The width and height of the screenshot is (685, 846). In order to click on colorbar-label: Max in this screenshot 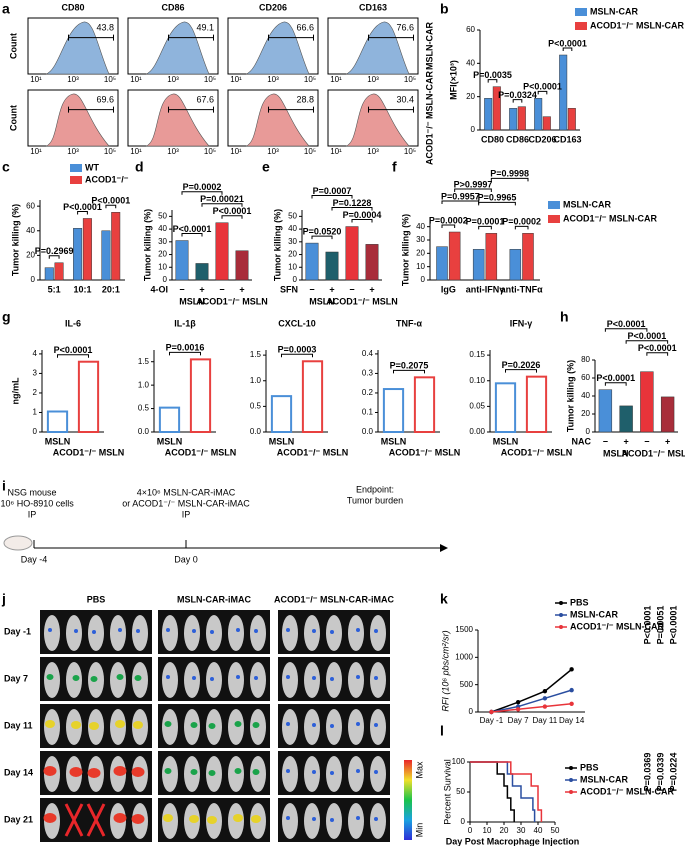, I will do `click(419, 770)`.